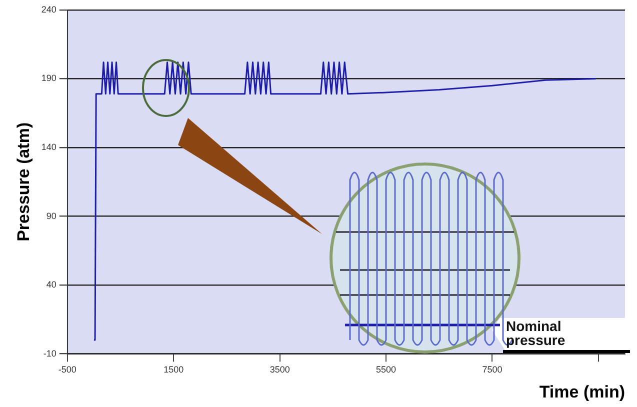 Image resolution: width=637 pixels, height=407 pixels. What do you see at coordinates (48, 9) in the screenshot?
I see `y-tick-label: 240` at bounding box center [48, 9].